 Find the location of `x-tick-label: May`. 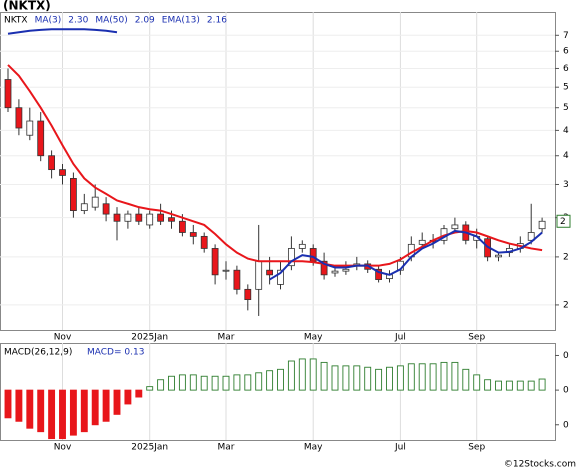

x-tick-label: May is located at coordinates (313, 448).